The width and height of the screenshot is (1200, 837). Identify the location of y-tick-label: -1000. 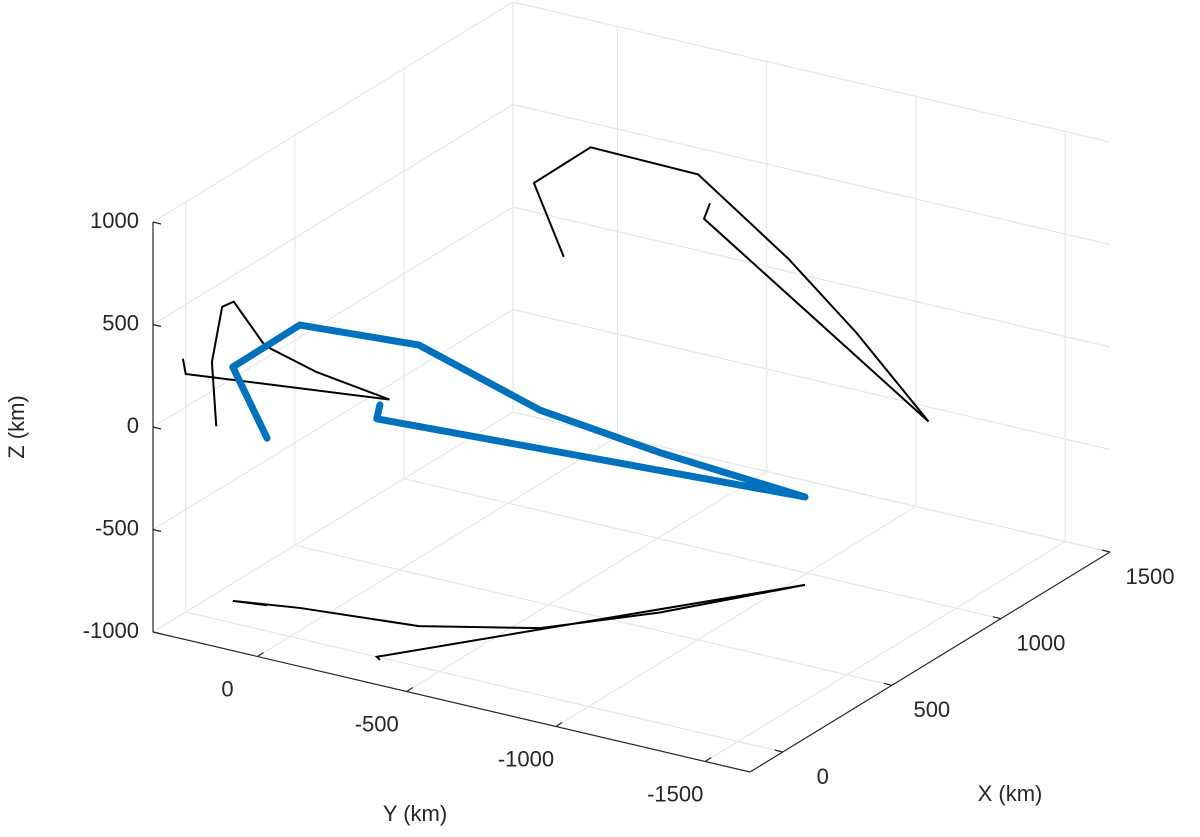
(526, 758).